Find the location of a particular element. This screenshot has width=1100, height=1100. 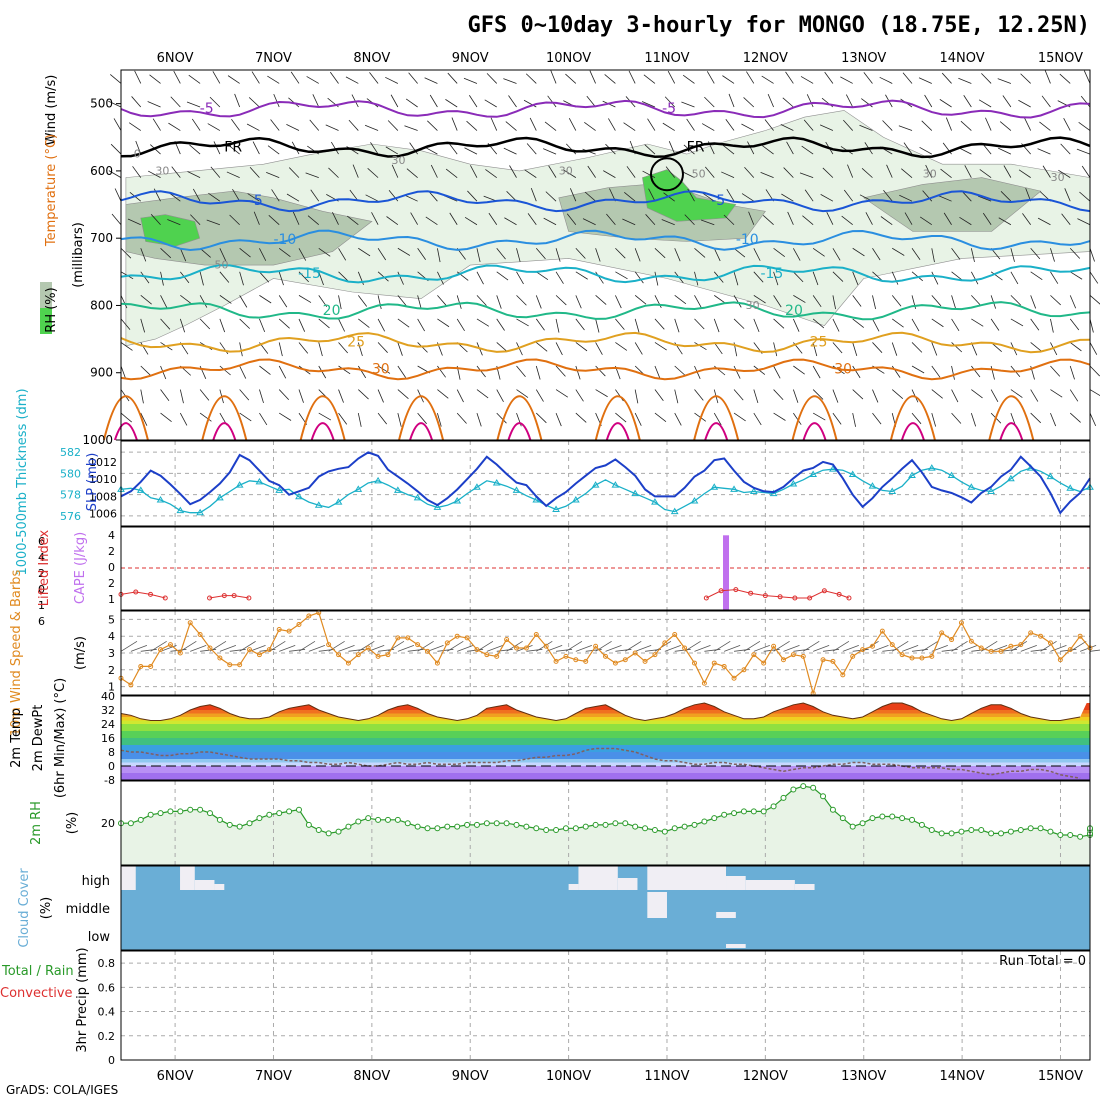

surface-temp-arc-hot is located at coordinates (224, 431).